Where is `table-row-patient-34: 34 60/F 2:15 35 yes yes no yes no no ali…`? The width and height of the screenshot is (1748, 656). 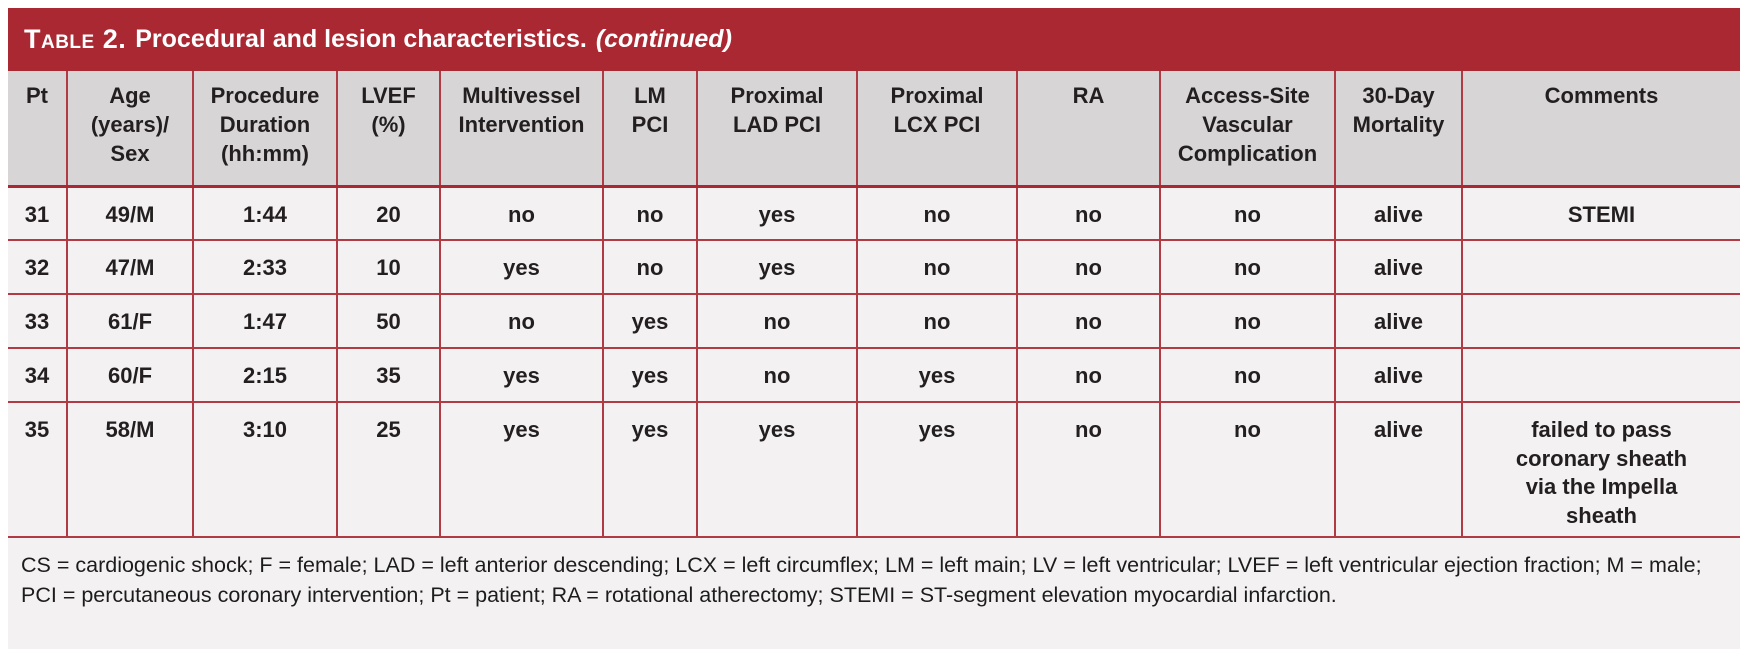 table-row-patient-34: 34 60/F 2:15 35 yes yes no yes no no ali… is located at coordinates (874, 375).